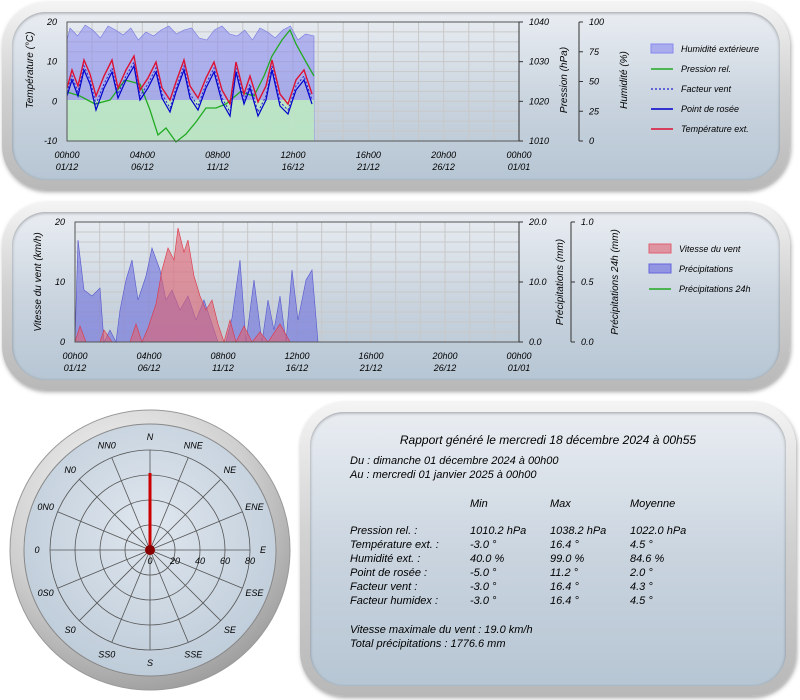 Image resolution: width=800 pixels, height=700 pixels. I want to click on y3-tick-label: 50, so click(594, 82).